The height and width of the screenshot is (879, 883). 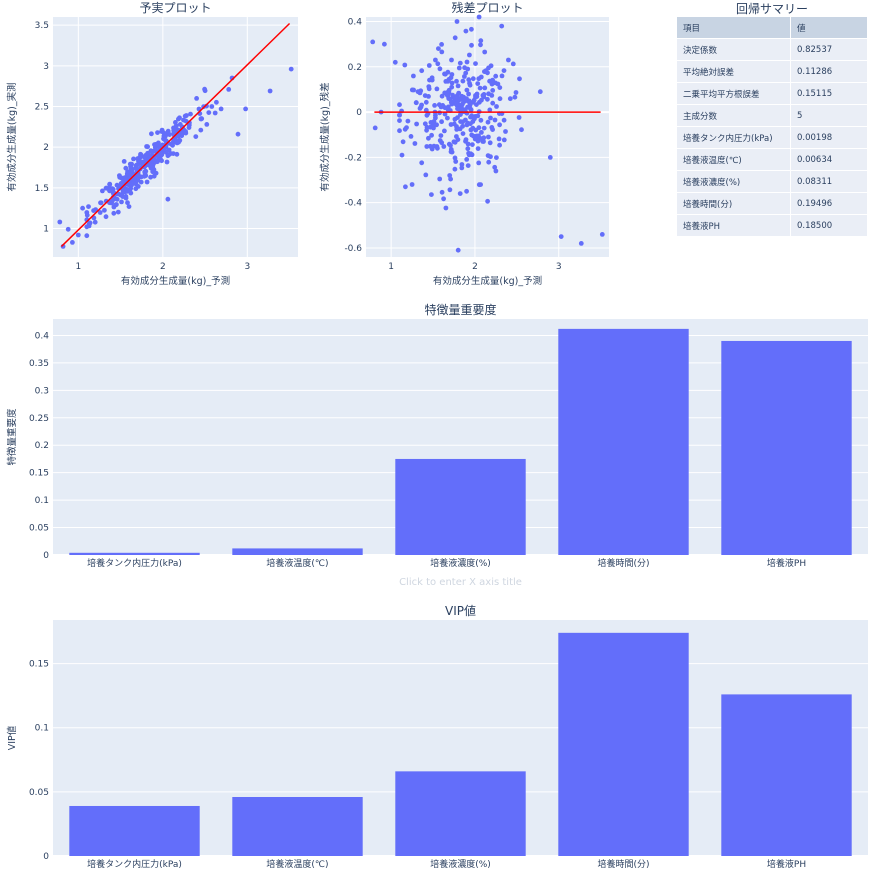 I want to click on y-axis-label: VIP値, so click(x=12, y=737).